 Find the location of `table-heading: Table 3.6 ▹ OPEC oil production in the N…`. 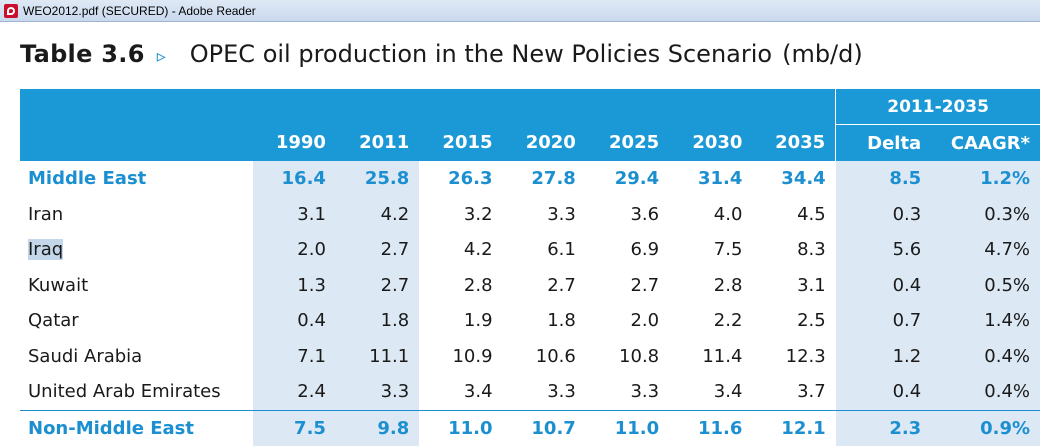

table-heading: Table 3.6 ▹ OPEC oil production in the N… is located at coordinates (441, 57).